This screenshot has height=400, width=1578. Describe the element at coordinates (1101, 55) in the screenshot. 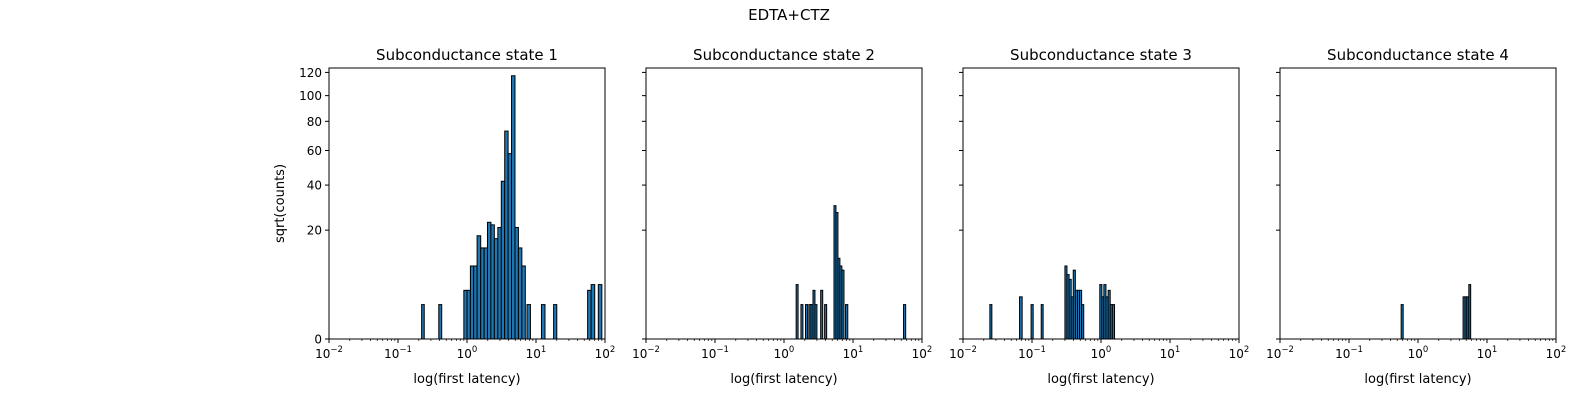

I see `subplot-title: Subconductance state 3` at that location.